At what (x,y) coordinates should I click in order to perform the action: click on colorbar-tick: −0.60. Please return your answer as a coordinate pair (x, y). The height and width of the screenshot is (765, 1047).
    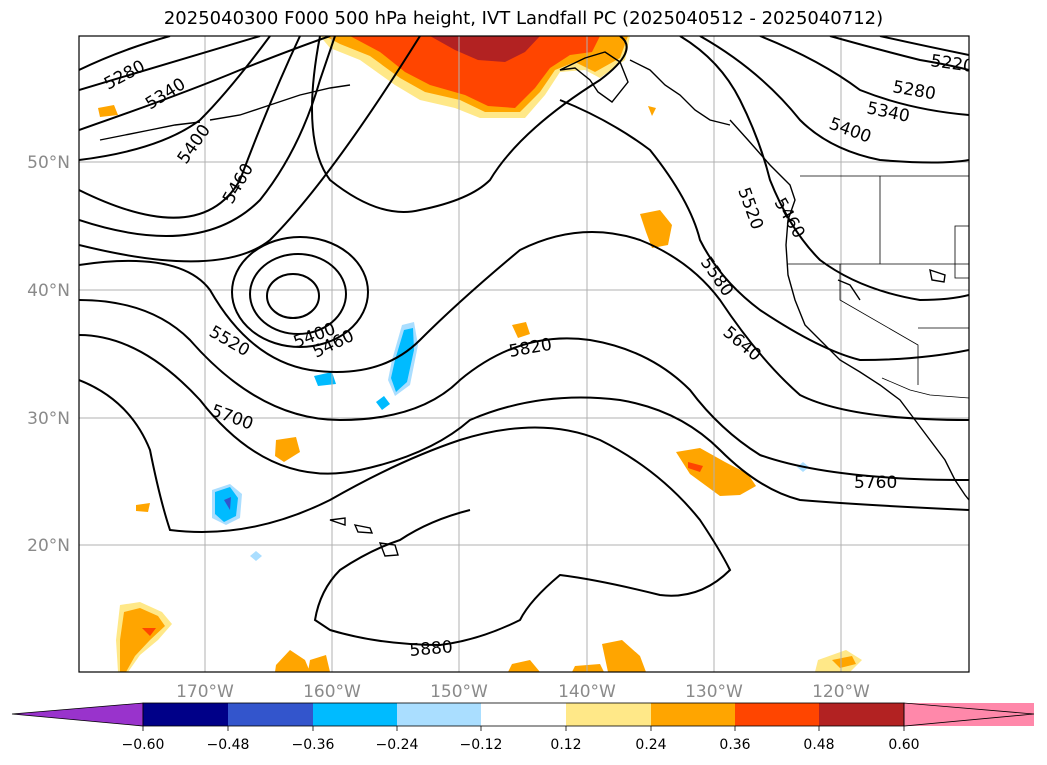
    Looking at the image, I should click on (143, 745).